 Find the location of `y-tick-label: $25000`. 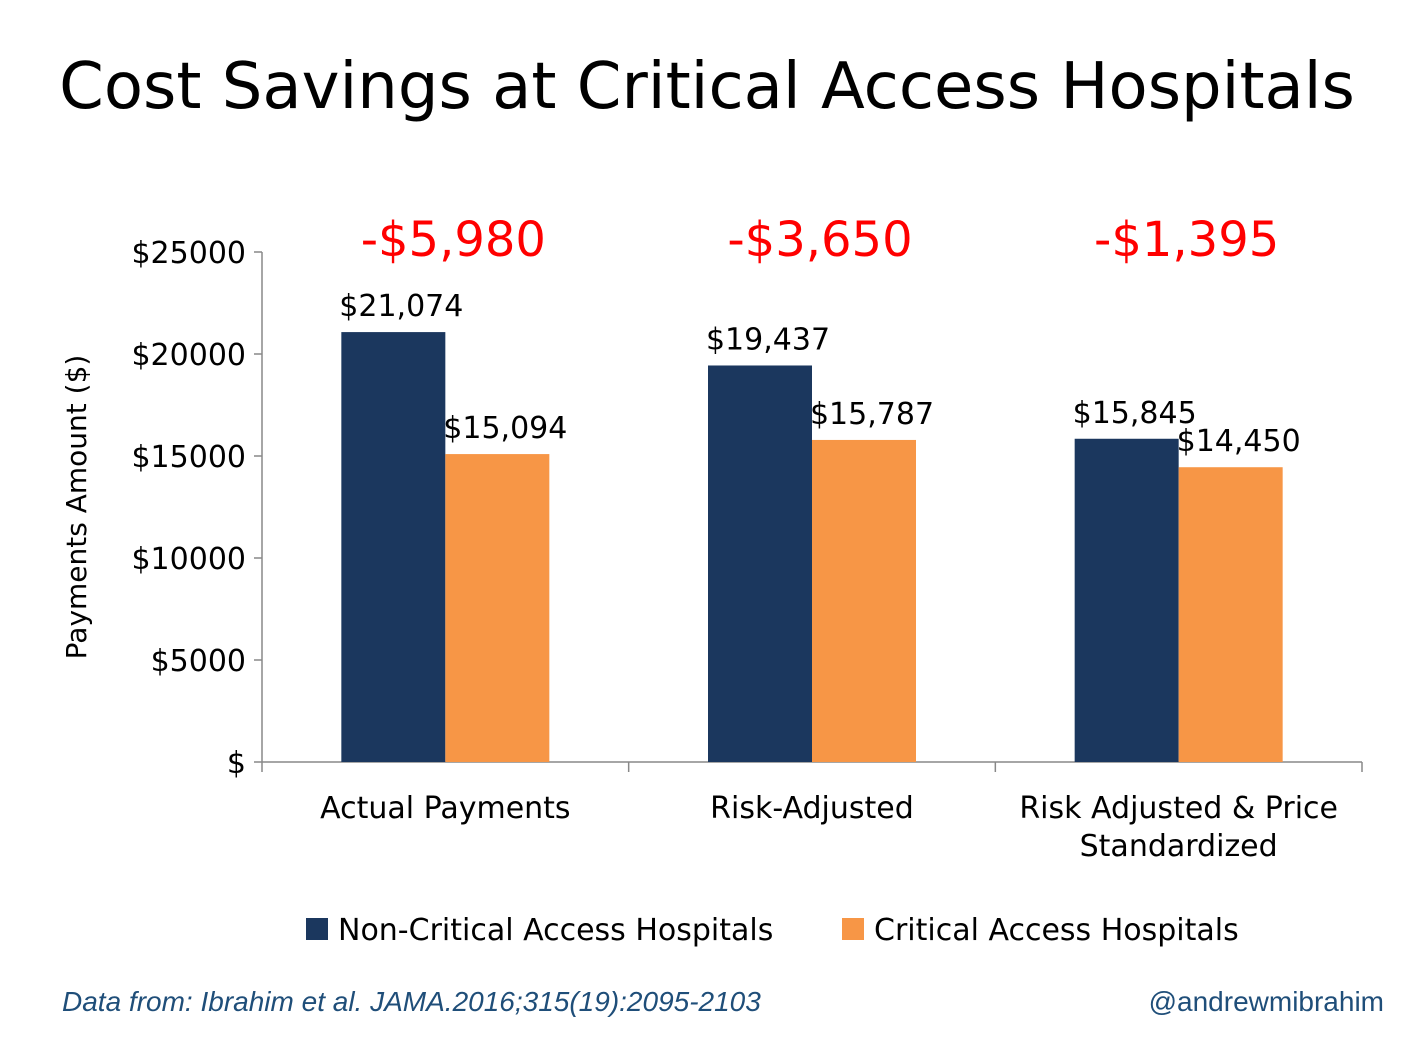

y-tick-label: $25000 is located at coordinates (188, 253).